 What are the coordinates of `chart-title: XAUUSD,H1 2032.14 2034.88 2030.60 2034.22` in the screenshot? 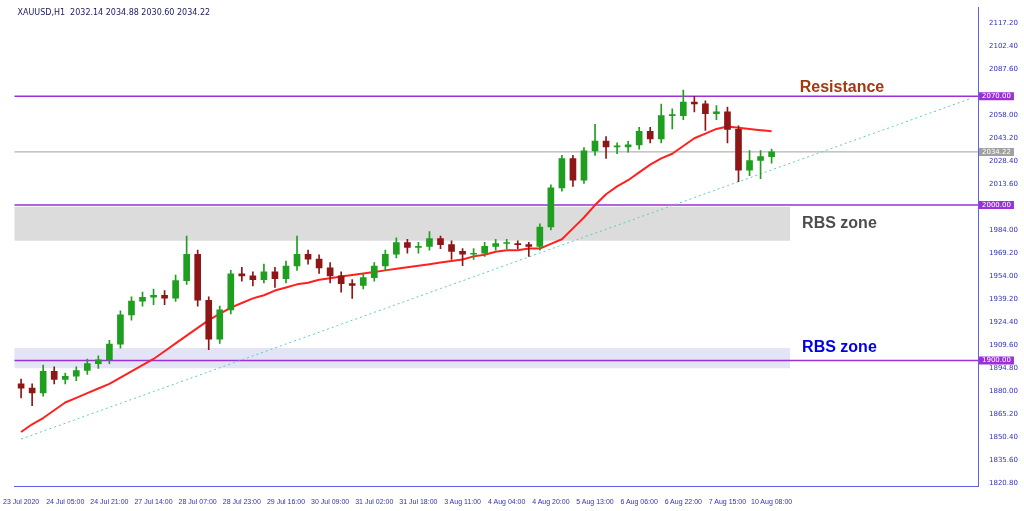 It's located at (114, 13).